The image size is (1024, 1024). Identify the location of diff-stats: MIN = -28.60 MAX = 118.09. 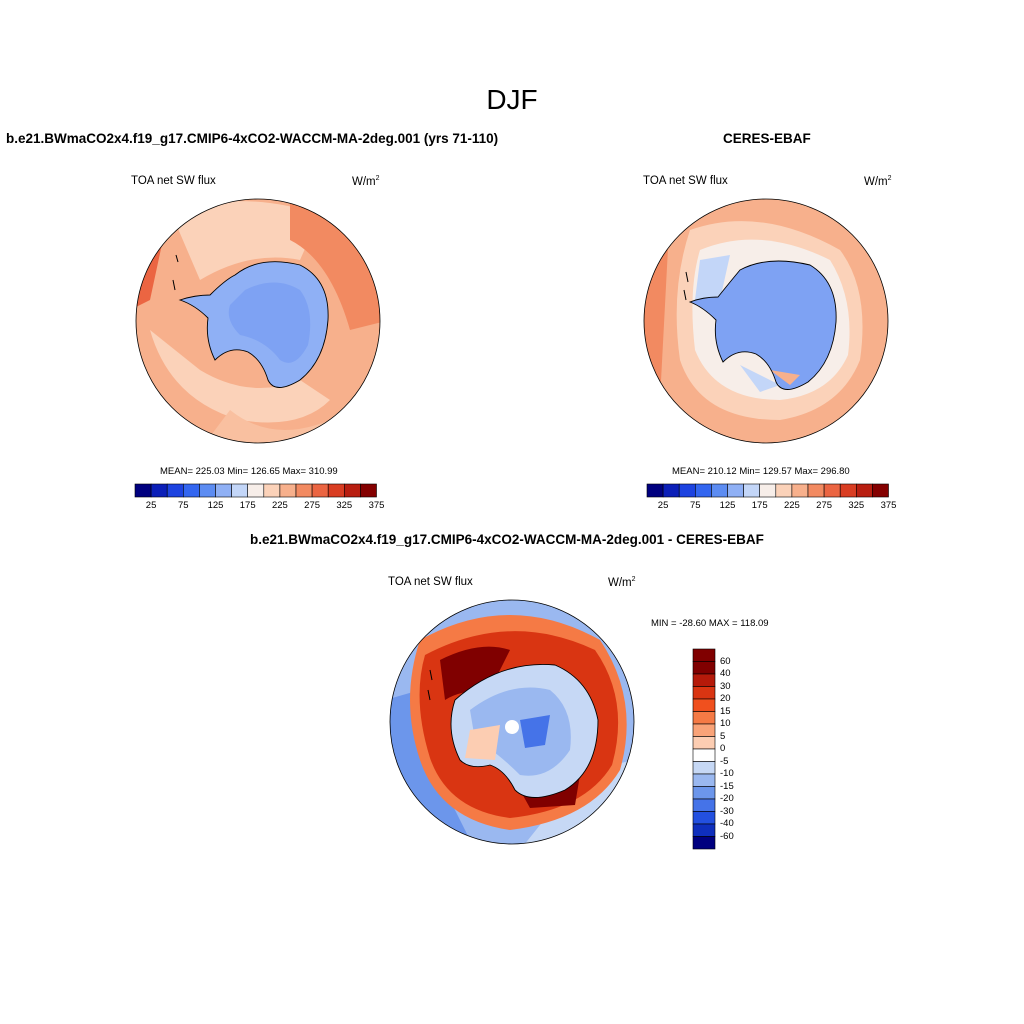
(710, 623).